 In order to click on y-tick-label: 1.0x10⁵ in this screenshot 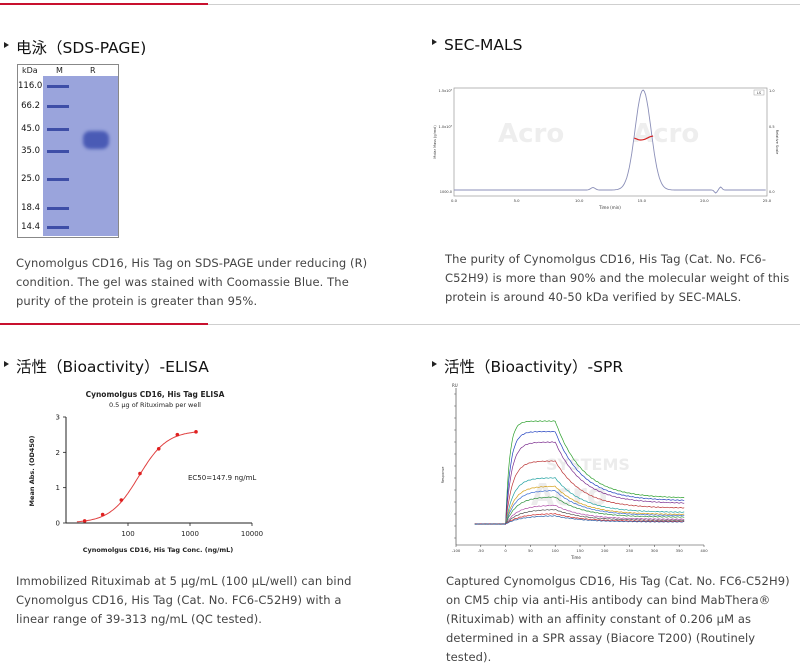, I will do `click(446, 127)`.